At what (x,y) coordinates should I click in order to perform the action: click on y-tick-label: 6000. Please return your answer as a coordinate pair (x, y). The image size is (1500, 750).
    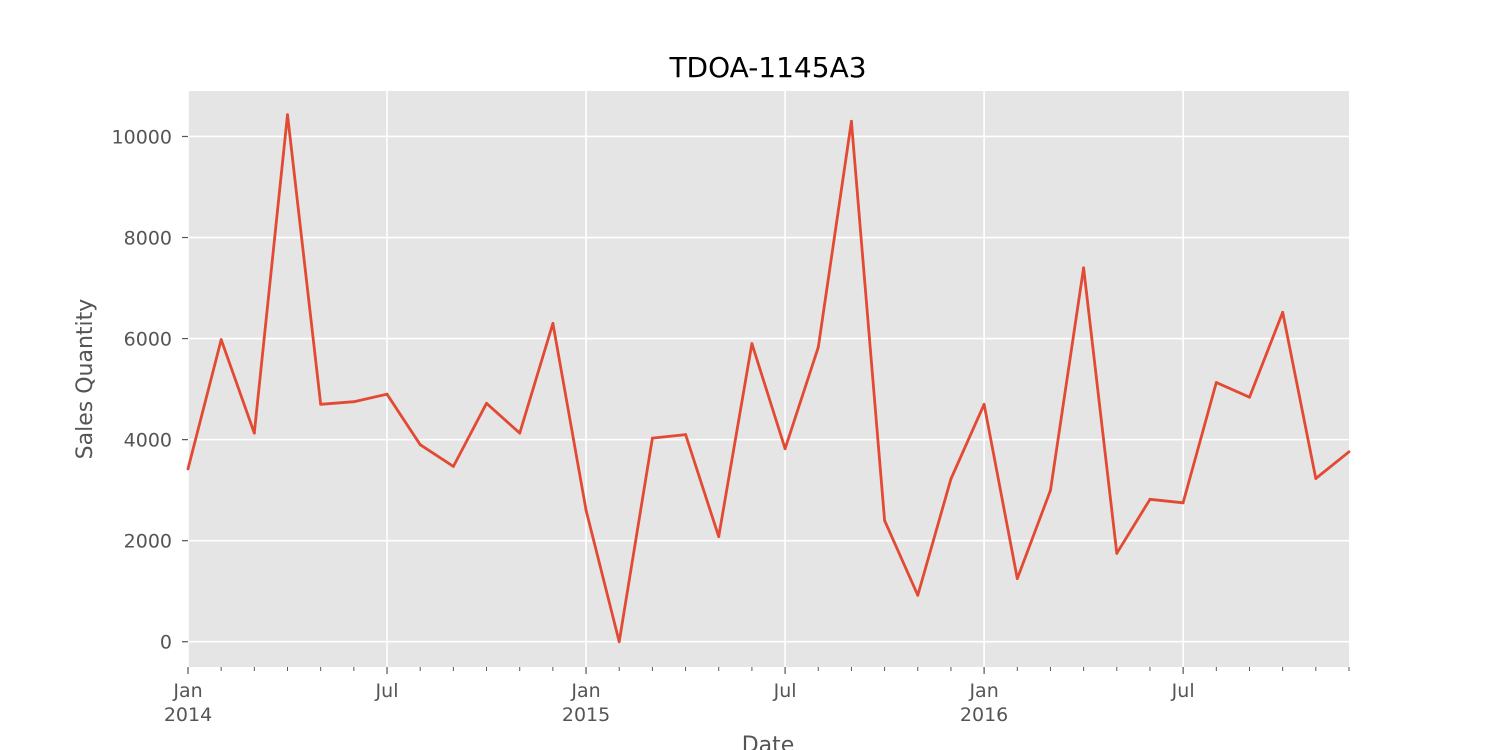
    Looking at the image, I should click on (148, 340).